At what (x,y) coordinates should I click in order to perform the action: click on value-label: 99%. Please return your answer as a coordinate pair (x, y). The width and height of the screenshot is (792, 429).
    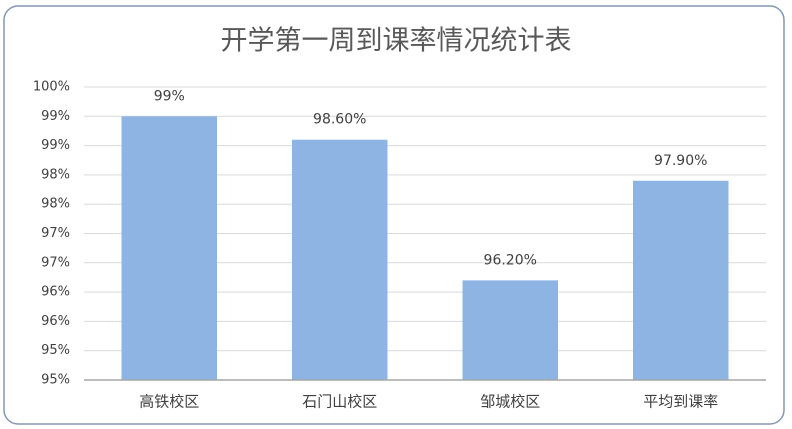
    Looking at the image, I should click on (169, 96).